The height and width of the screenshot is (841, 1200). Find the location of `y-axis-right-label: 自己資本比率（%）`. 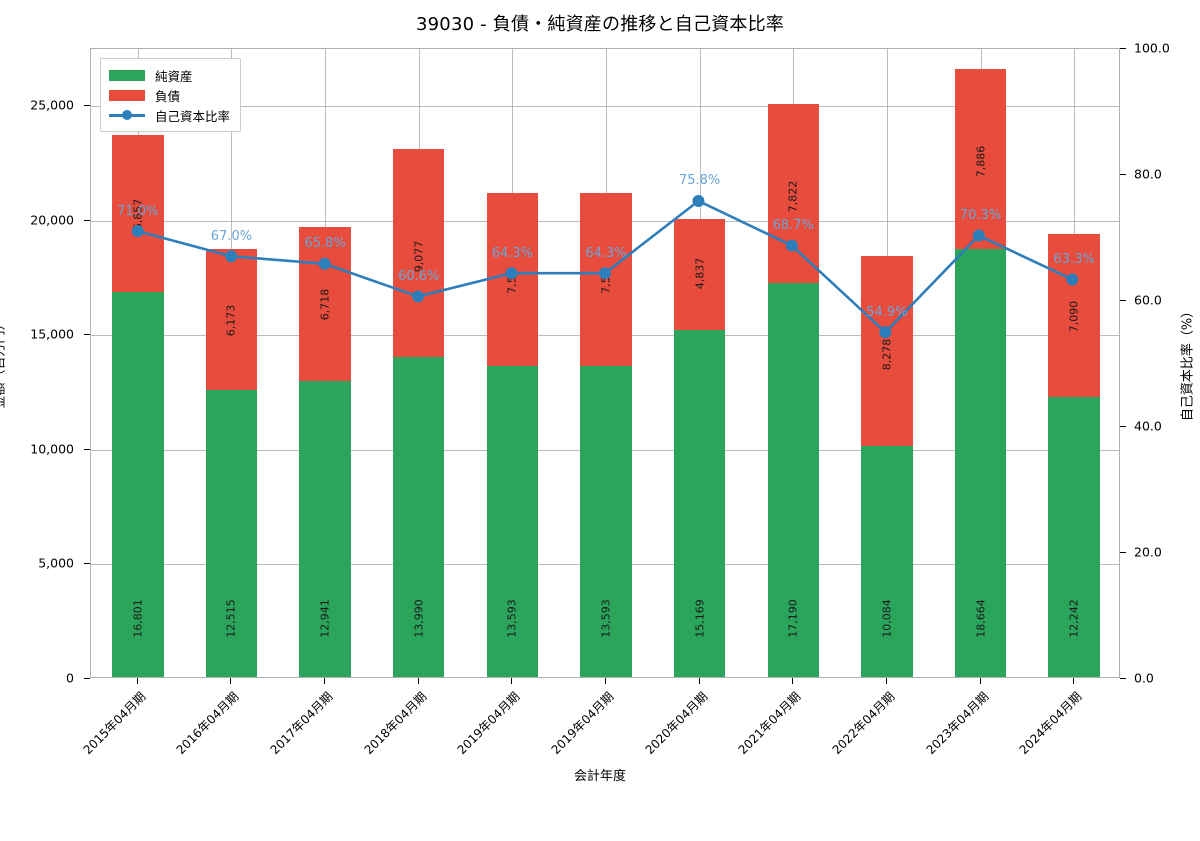

y-axis-right-label: 自己資本比率（%） is located at coordinates (1188, 363).